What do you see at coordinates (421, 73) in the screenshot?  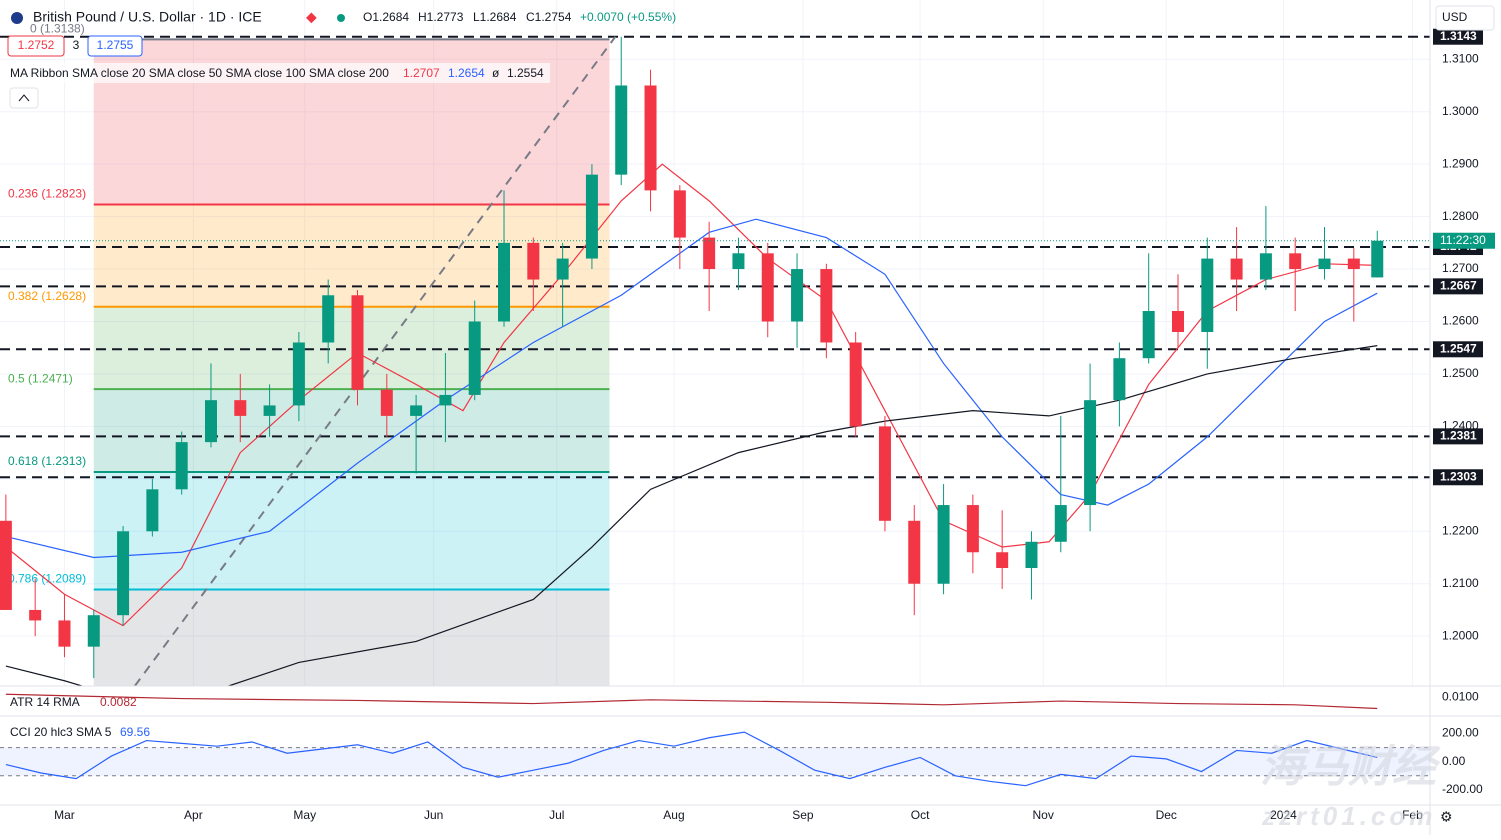 I see `ma-value: 1.2707` at bounding box center [421, 73].